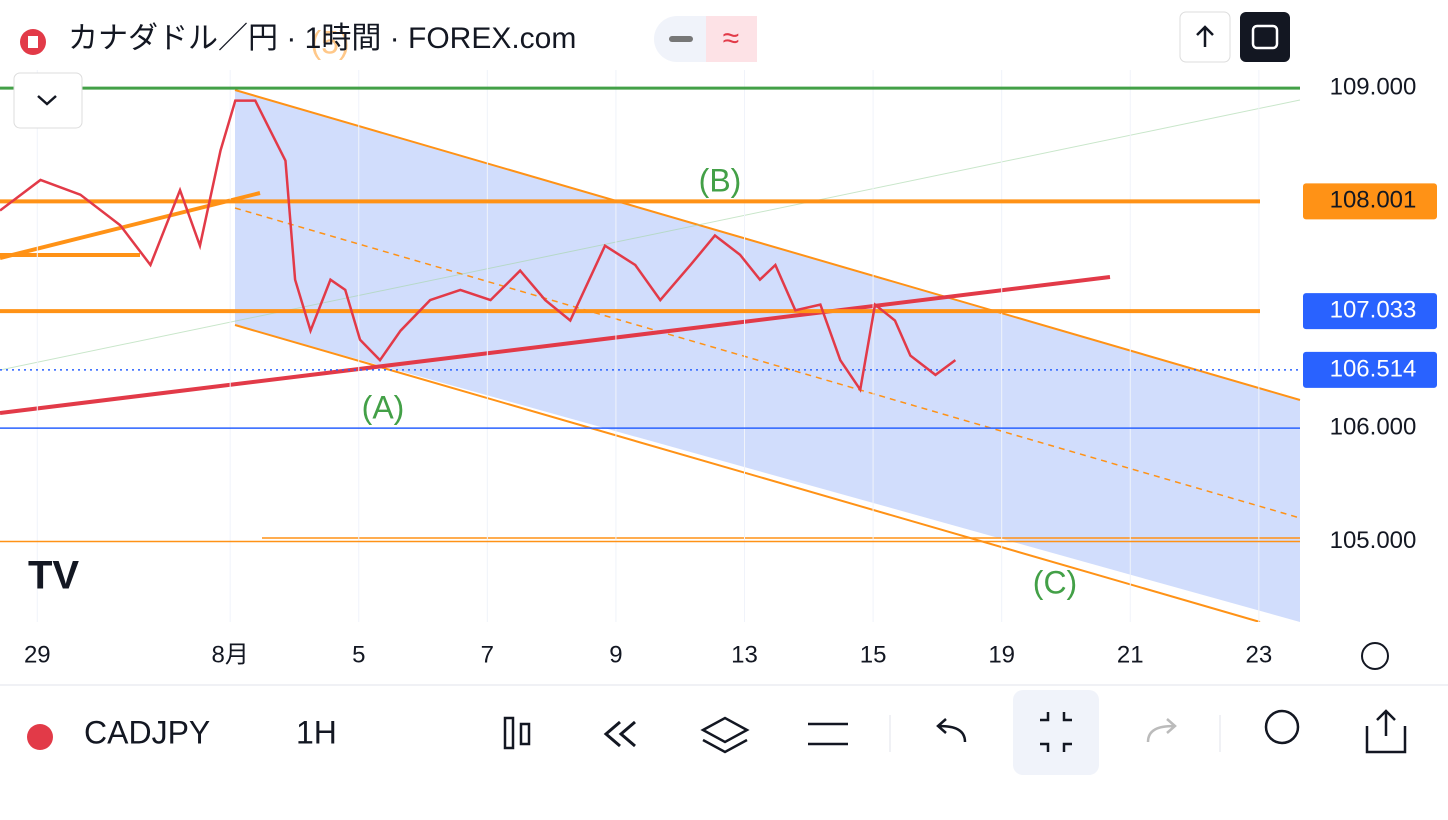  What do you see at coordinates (1373, 309) in the screenshot?
I see `price-label: 107.033` at bounding box center [1373, 309].